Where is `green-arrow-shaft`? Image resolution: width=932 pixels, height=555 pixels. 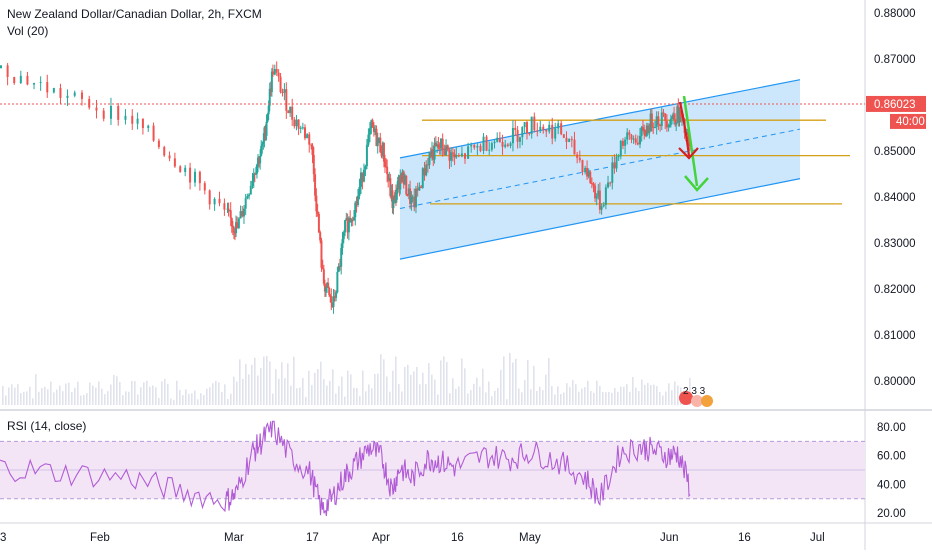 green-arrow-shaft is located at coordinates (690, 141).